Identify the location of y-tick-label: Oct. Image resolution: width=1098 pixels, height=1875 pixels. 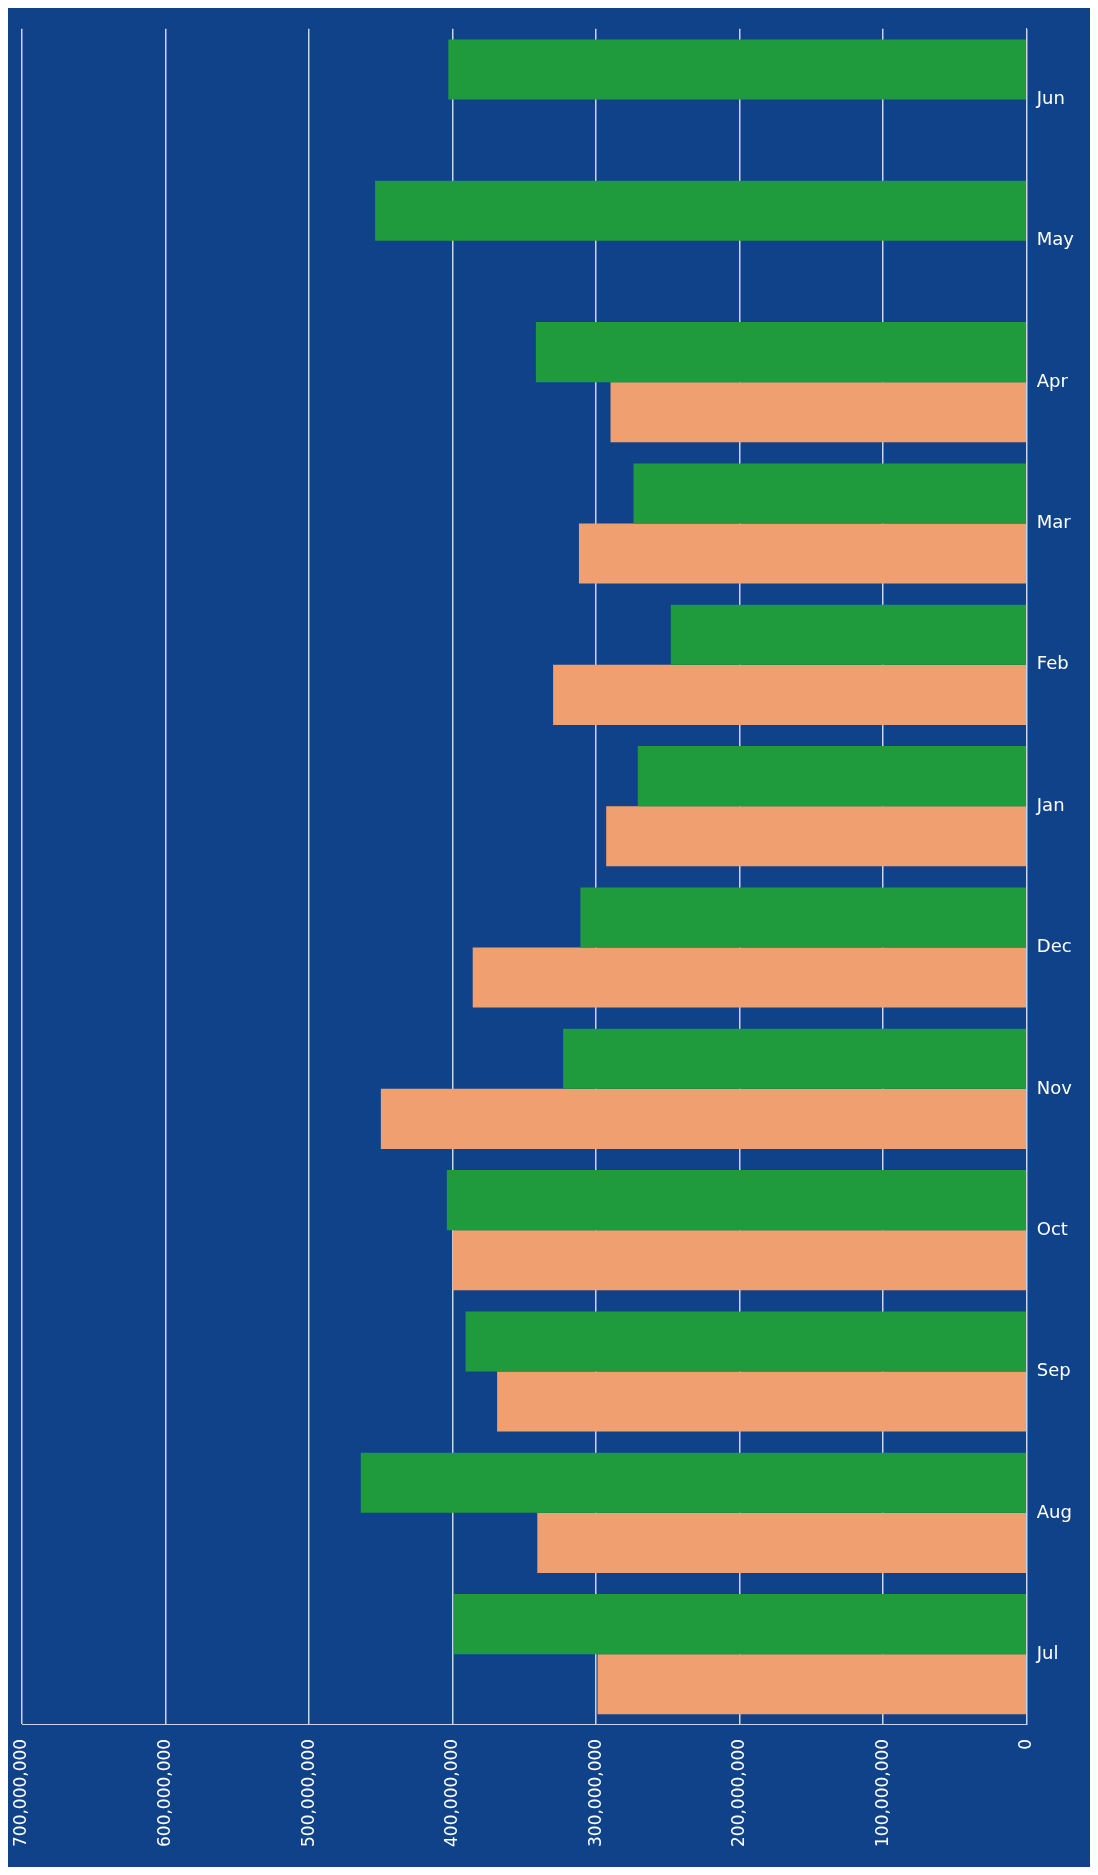
(1052, 1228).